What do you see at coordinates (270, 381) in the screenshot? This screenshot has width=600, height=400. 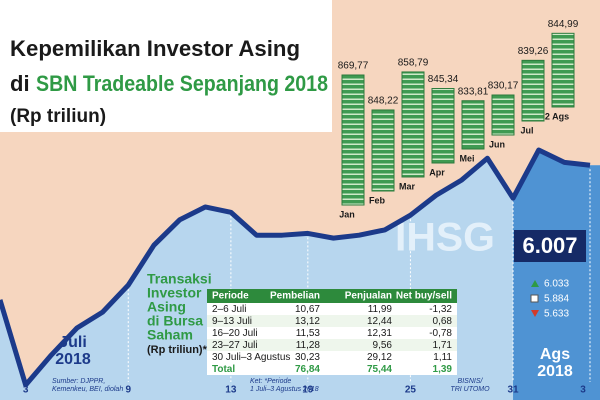 I see `note: Ket: *Periode` at bounding box center [270, 381].